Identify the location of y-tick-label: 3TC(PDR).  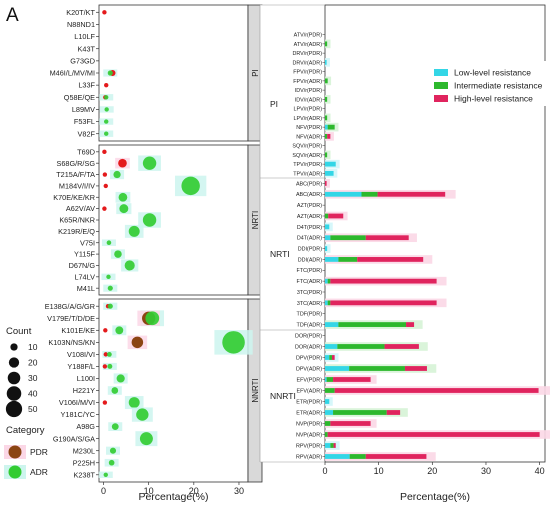
(309, 293).